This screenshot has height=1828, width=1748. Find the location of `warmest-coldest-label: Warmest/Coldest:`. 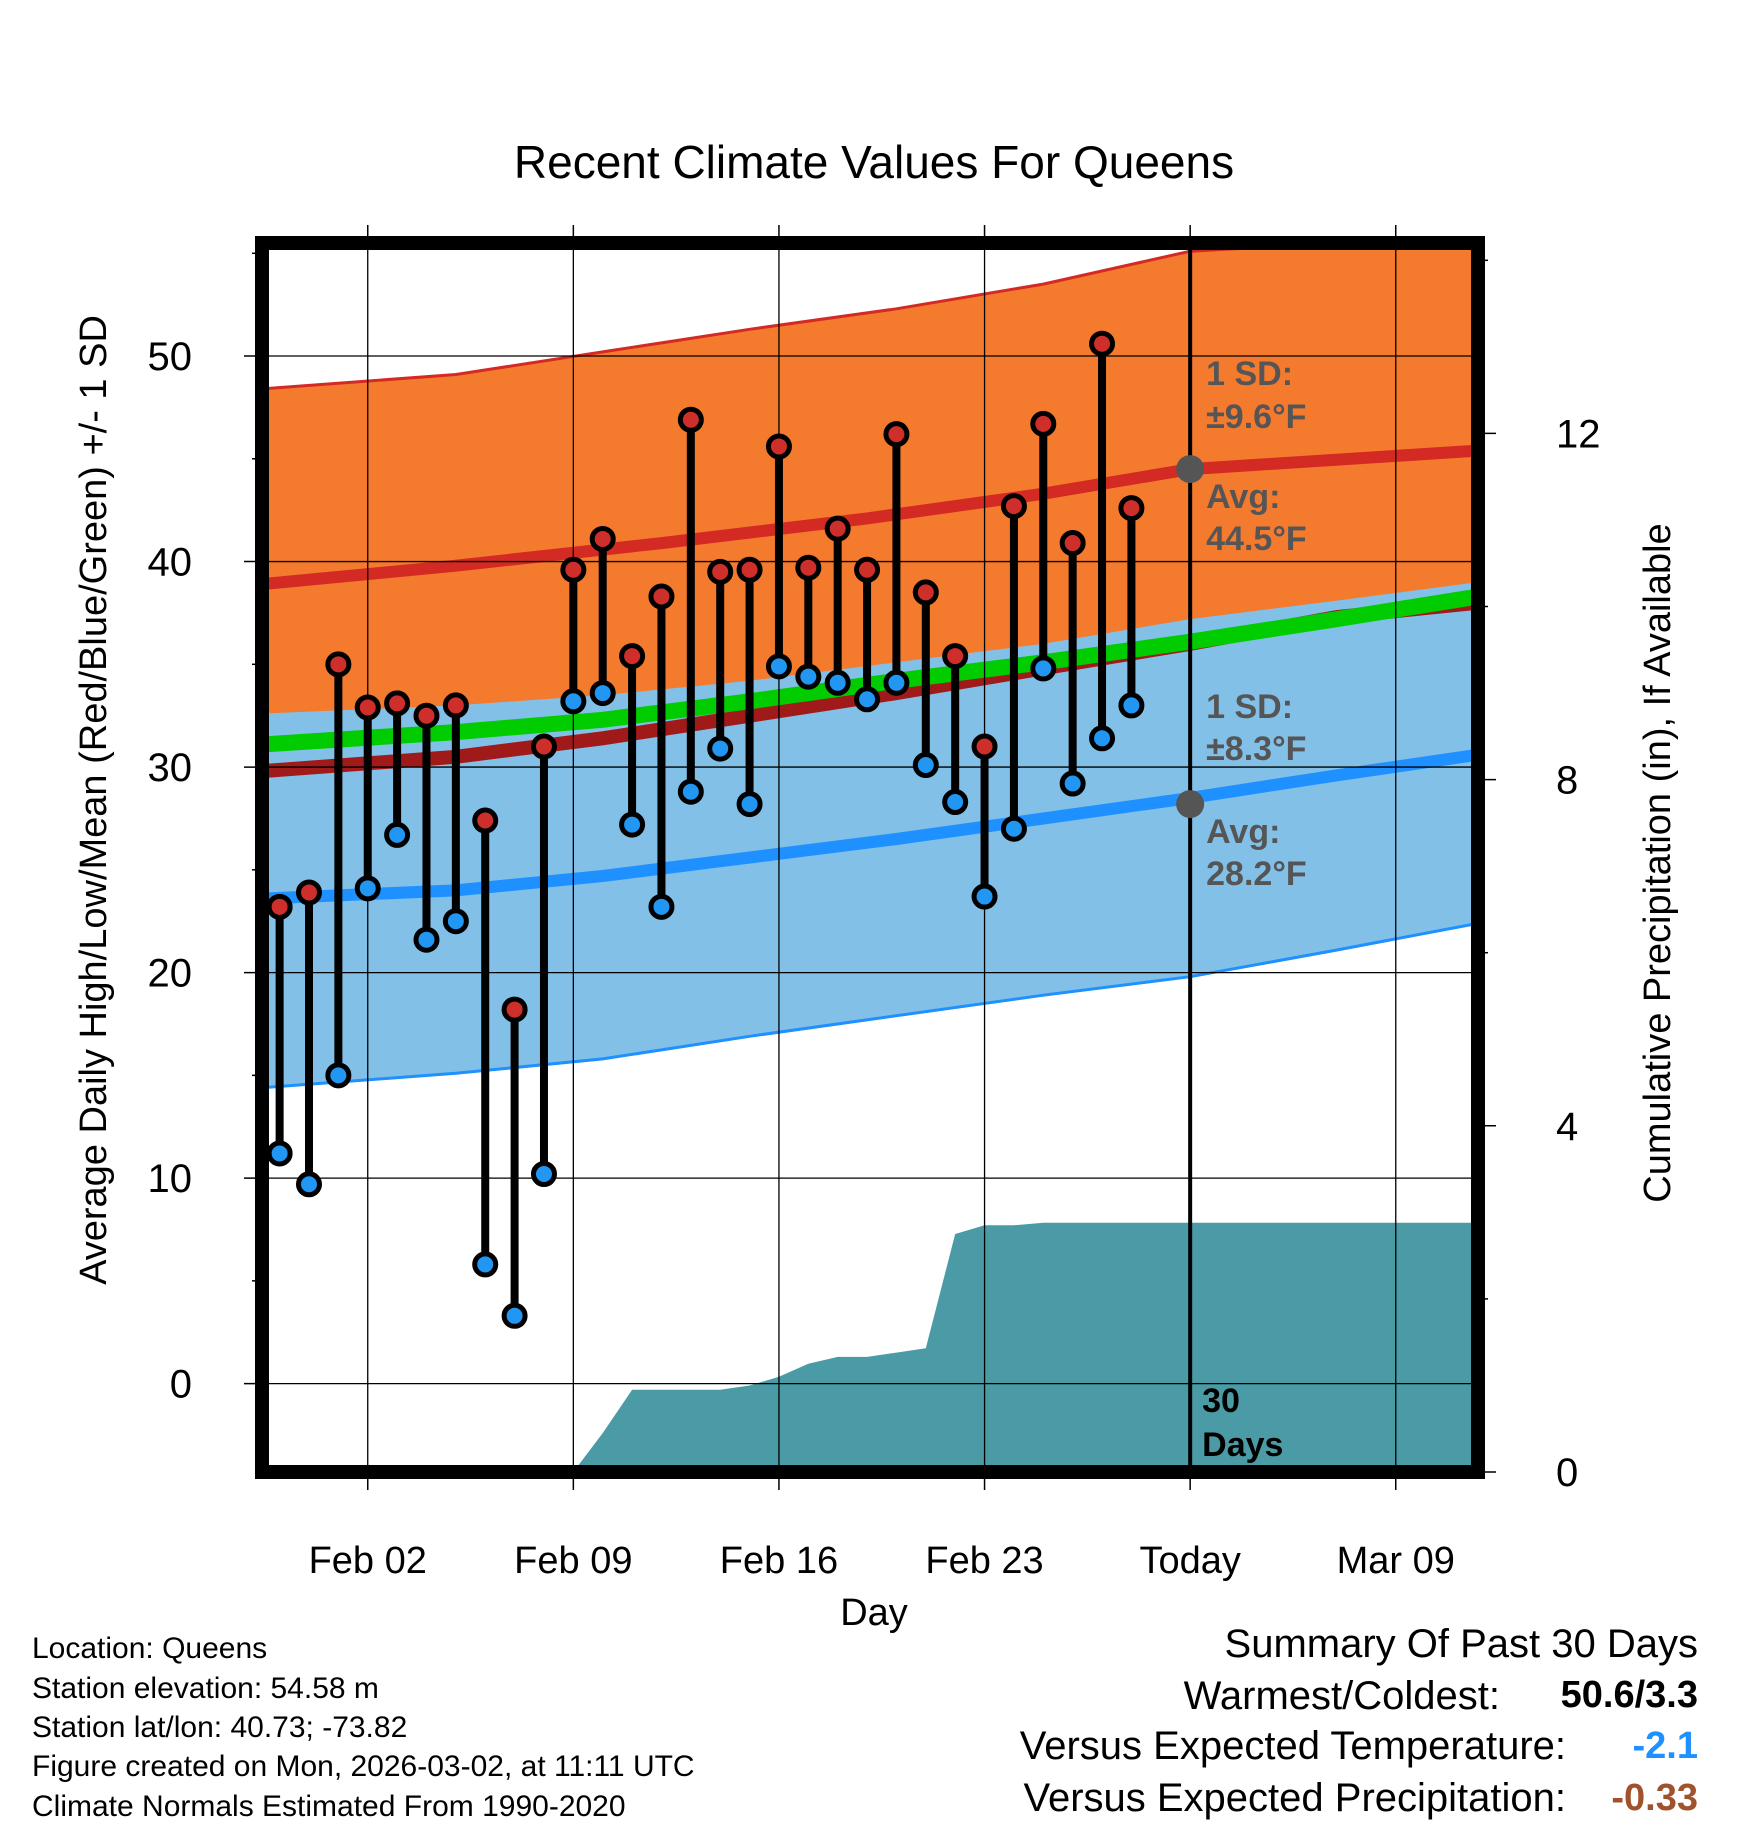

warmest-coldest-label: Warmest/Coldest: is located at coordinates (1341, 1696).